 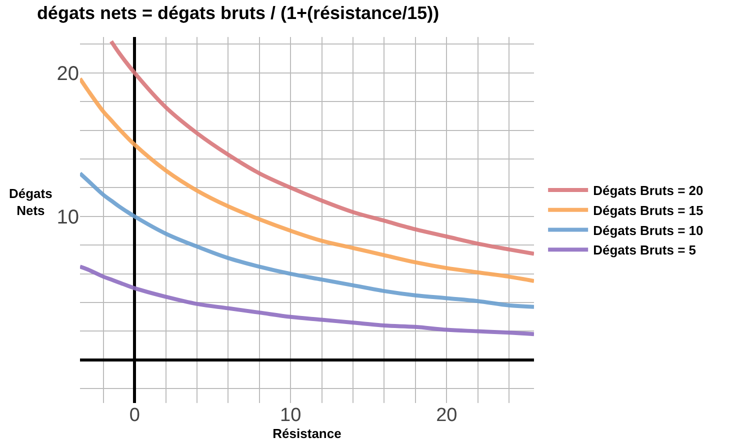 What do you see at coordinates (648, 230) in the screenshot?
I see `legend-label: Dégats Bruts = 10` at bounding box center [648, 230].